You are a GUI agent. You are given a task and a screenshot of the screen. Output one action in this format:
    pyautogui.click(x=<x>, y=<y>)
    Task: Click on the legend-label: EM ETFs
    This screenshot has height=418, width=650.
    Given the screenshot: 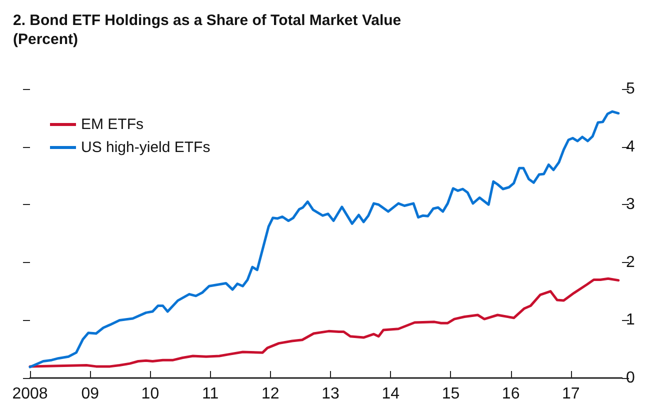 What is the action you would take?
    pyautogui.click(x=112, y=124)
    